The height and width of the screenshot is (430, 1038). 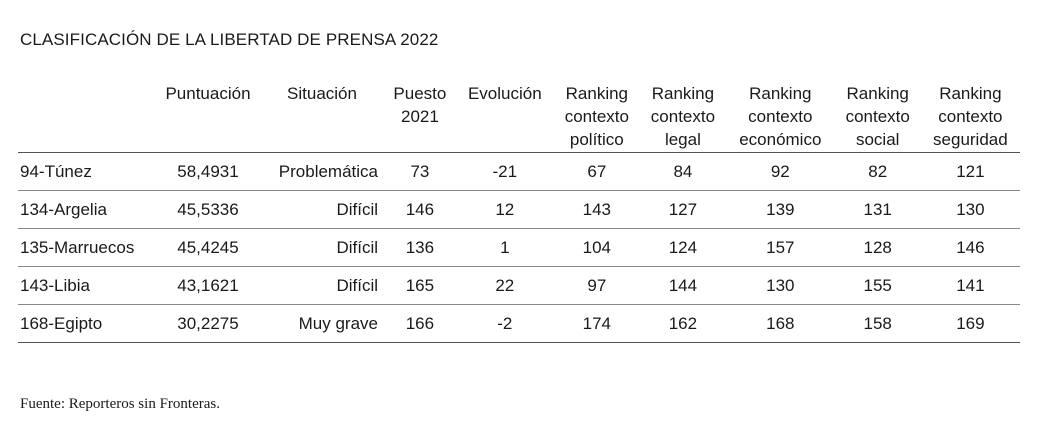 I want to click on cell-previous-rank: 146, so click(x=420, y=209).